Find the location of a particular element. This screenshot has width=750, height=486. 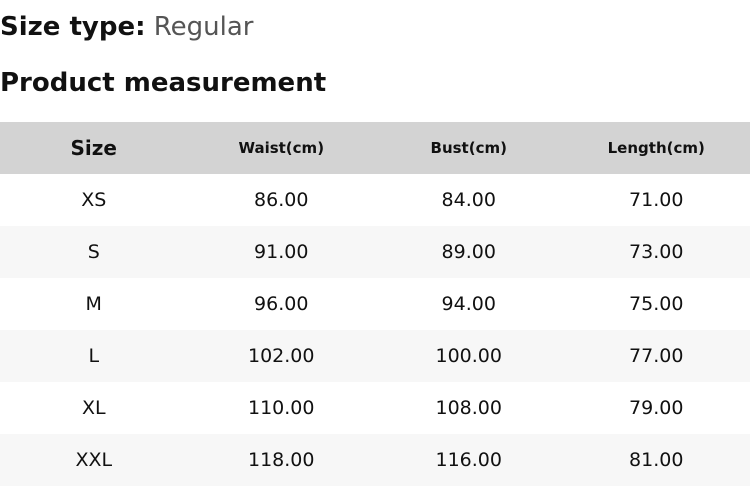

table-row: XXL 118.00 116.00 81.00 is located at coordinates (375, 460).